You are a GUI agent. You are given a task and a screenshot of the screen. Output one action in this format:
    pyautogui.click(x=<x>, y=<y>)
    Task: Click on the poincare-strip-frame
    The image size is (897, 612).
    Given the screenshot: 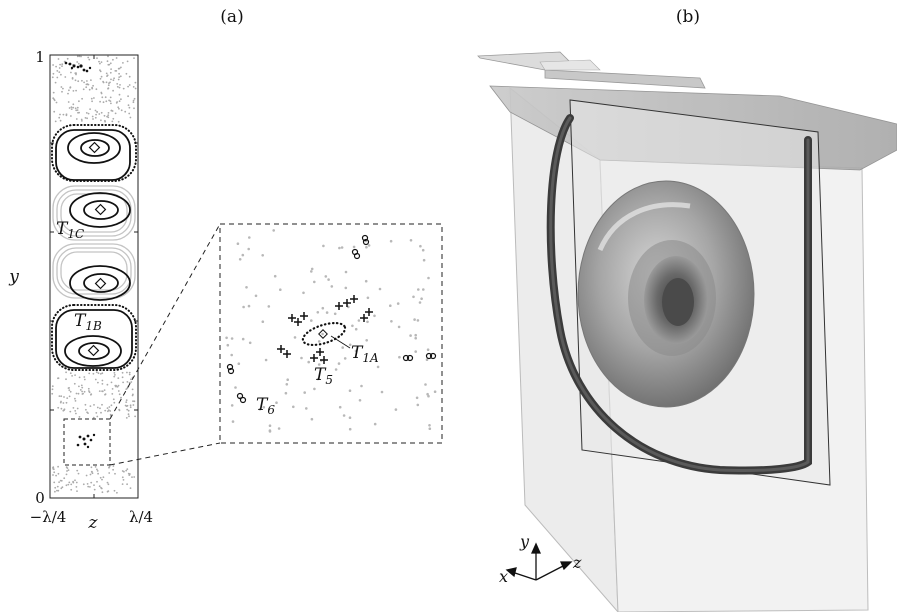 What is the action you would take?
    pyautogui.click(x=94, y=276)
    